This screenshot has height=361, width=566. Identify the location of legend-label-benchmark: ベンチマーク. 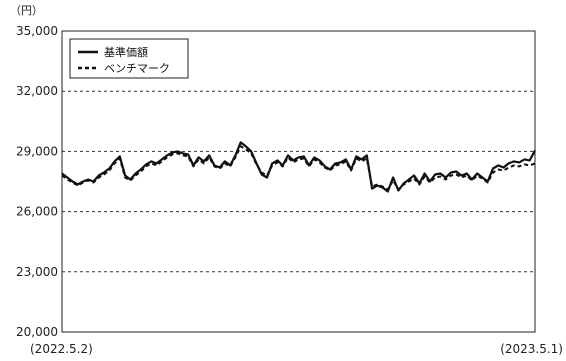
(137, 68).